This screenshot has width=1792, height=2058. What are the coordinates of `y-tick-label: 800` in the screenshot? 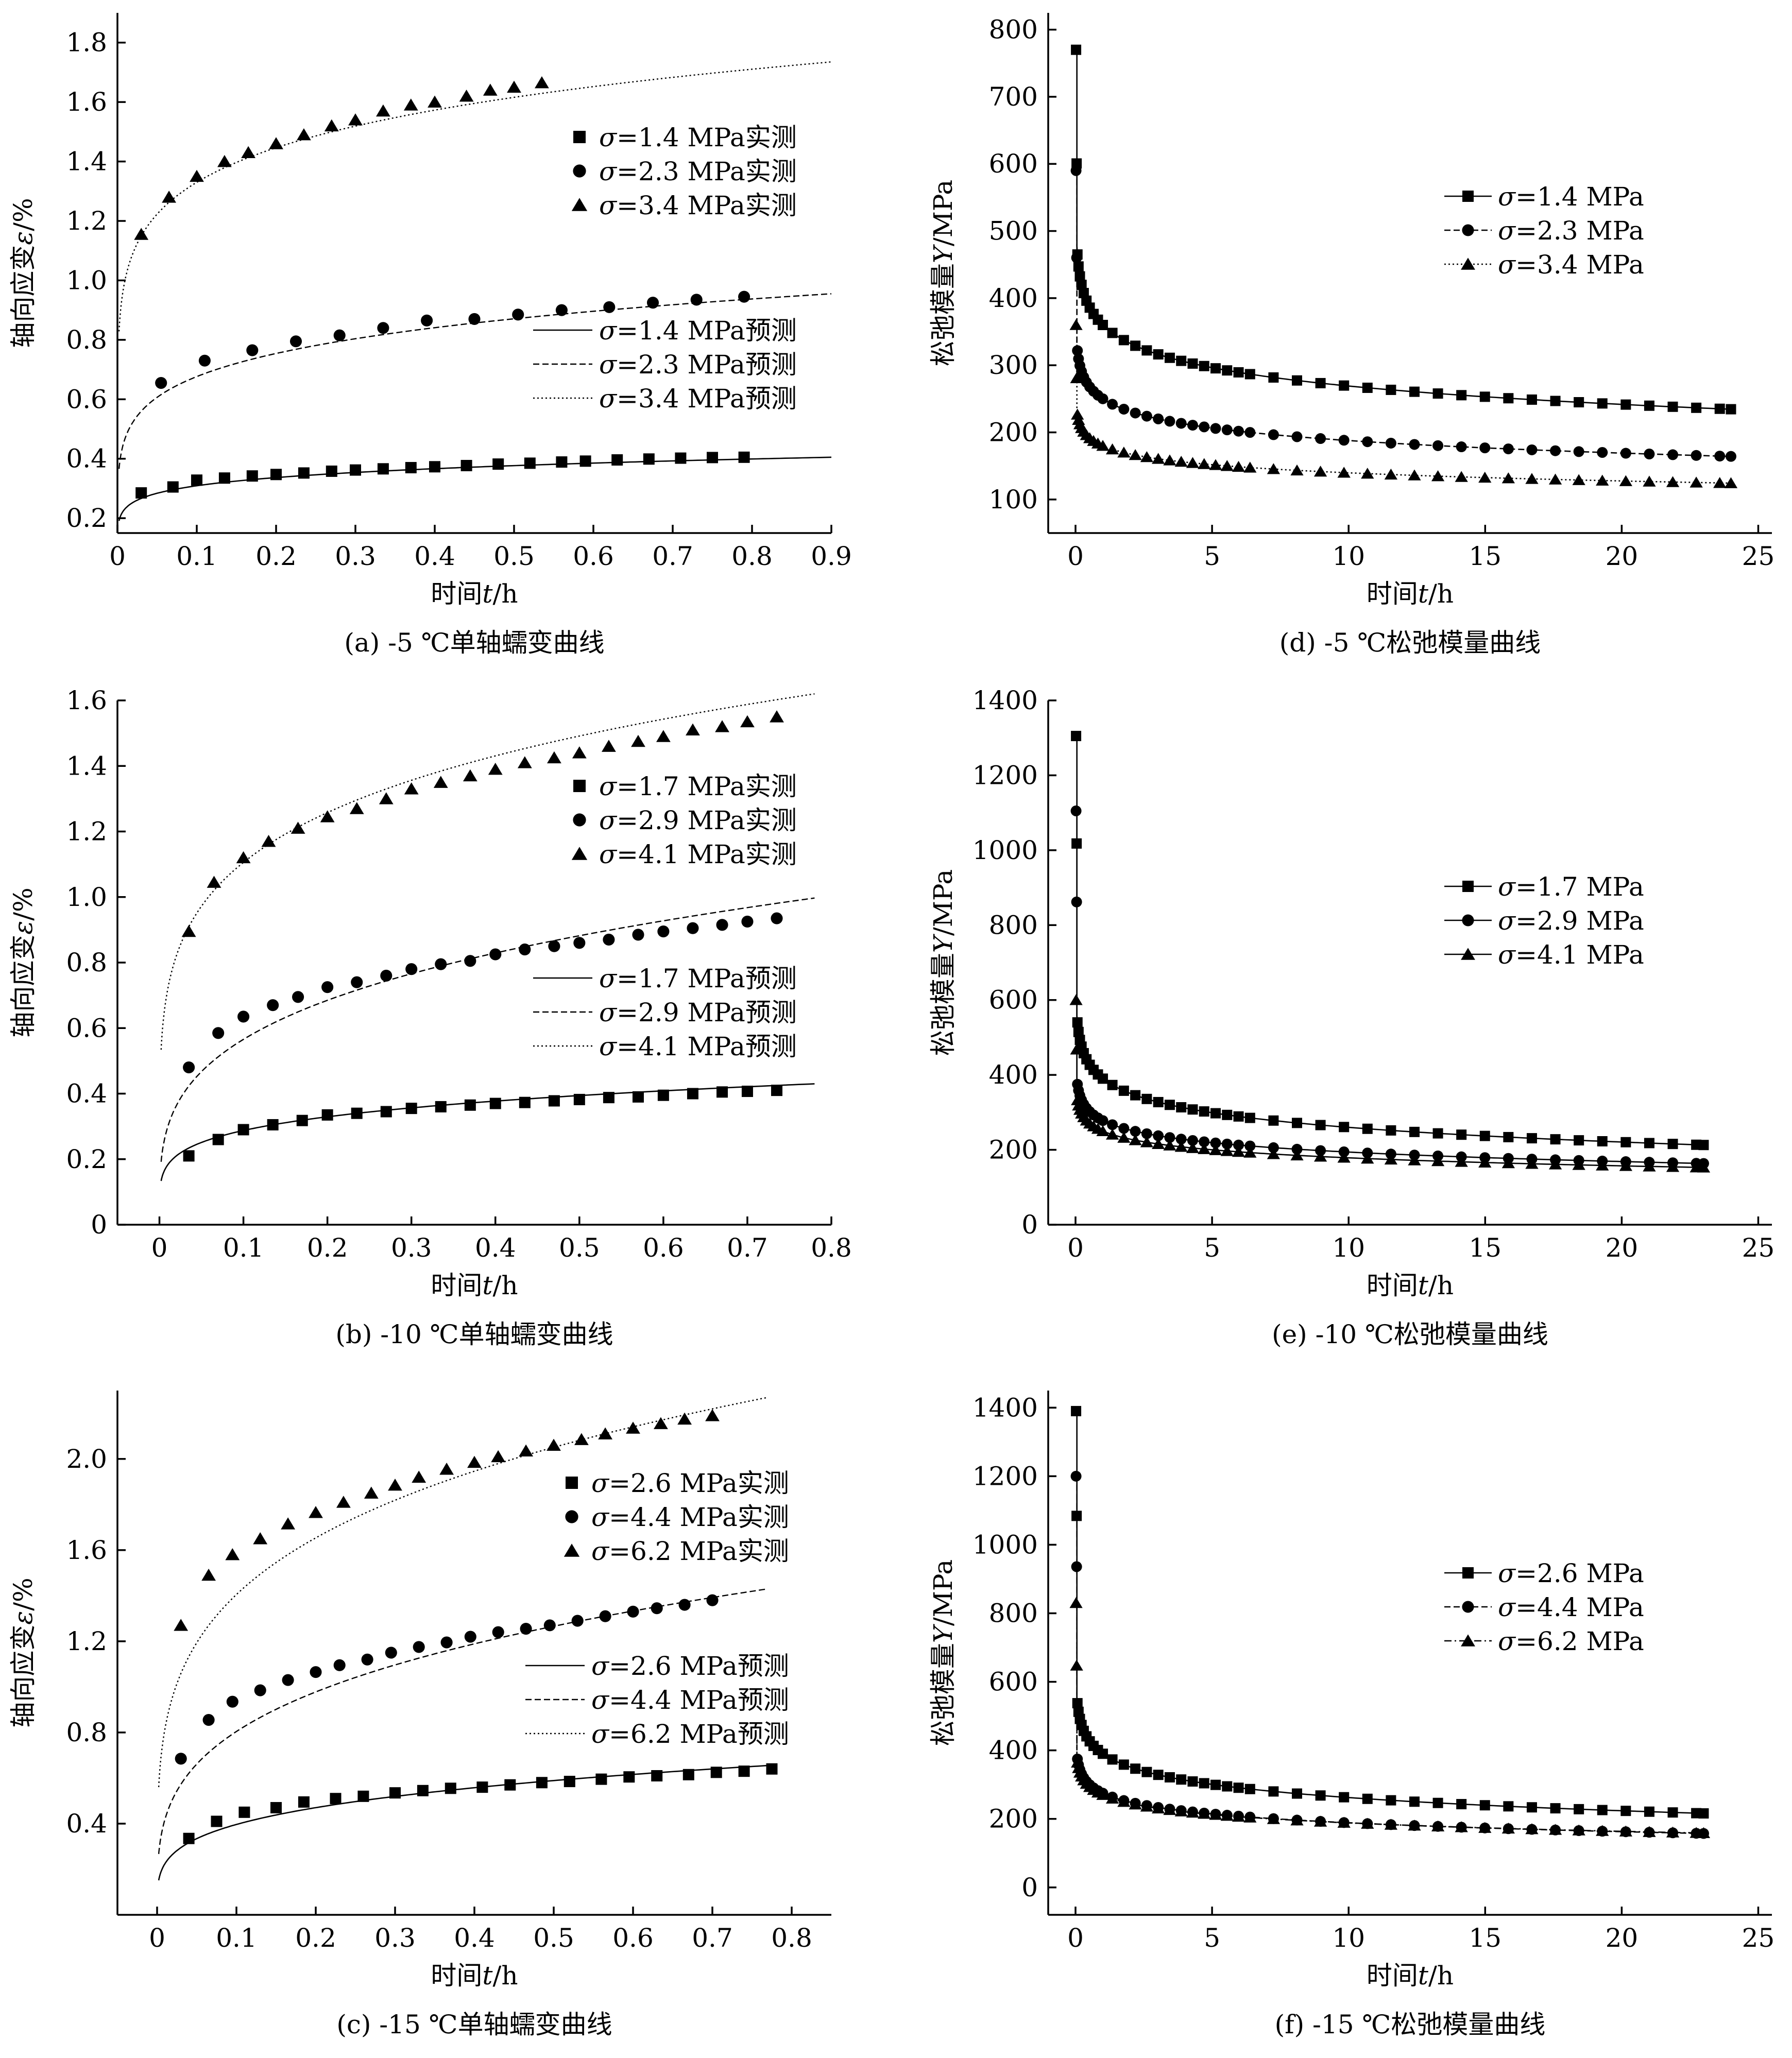 It's located at (1014, 925).